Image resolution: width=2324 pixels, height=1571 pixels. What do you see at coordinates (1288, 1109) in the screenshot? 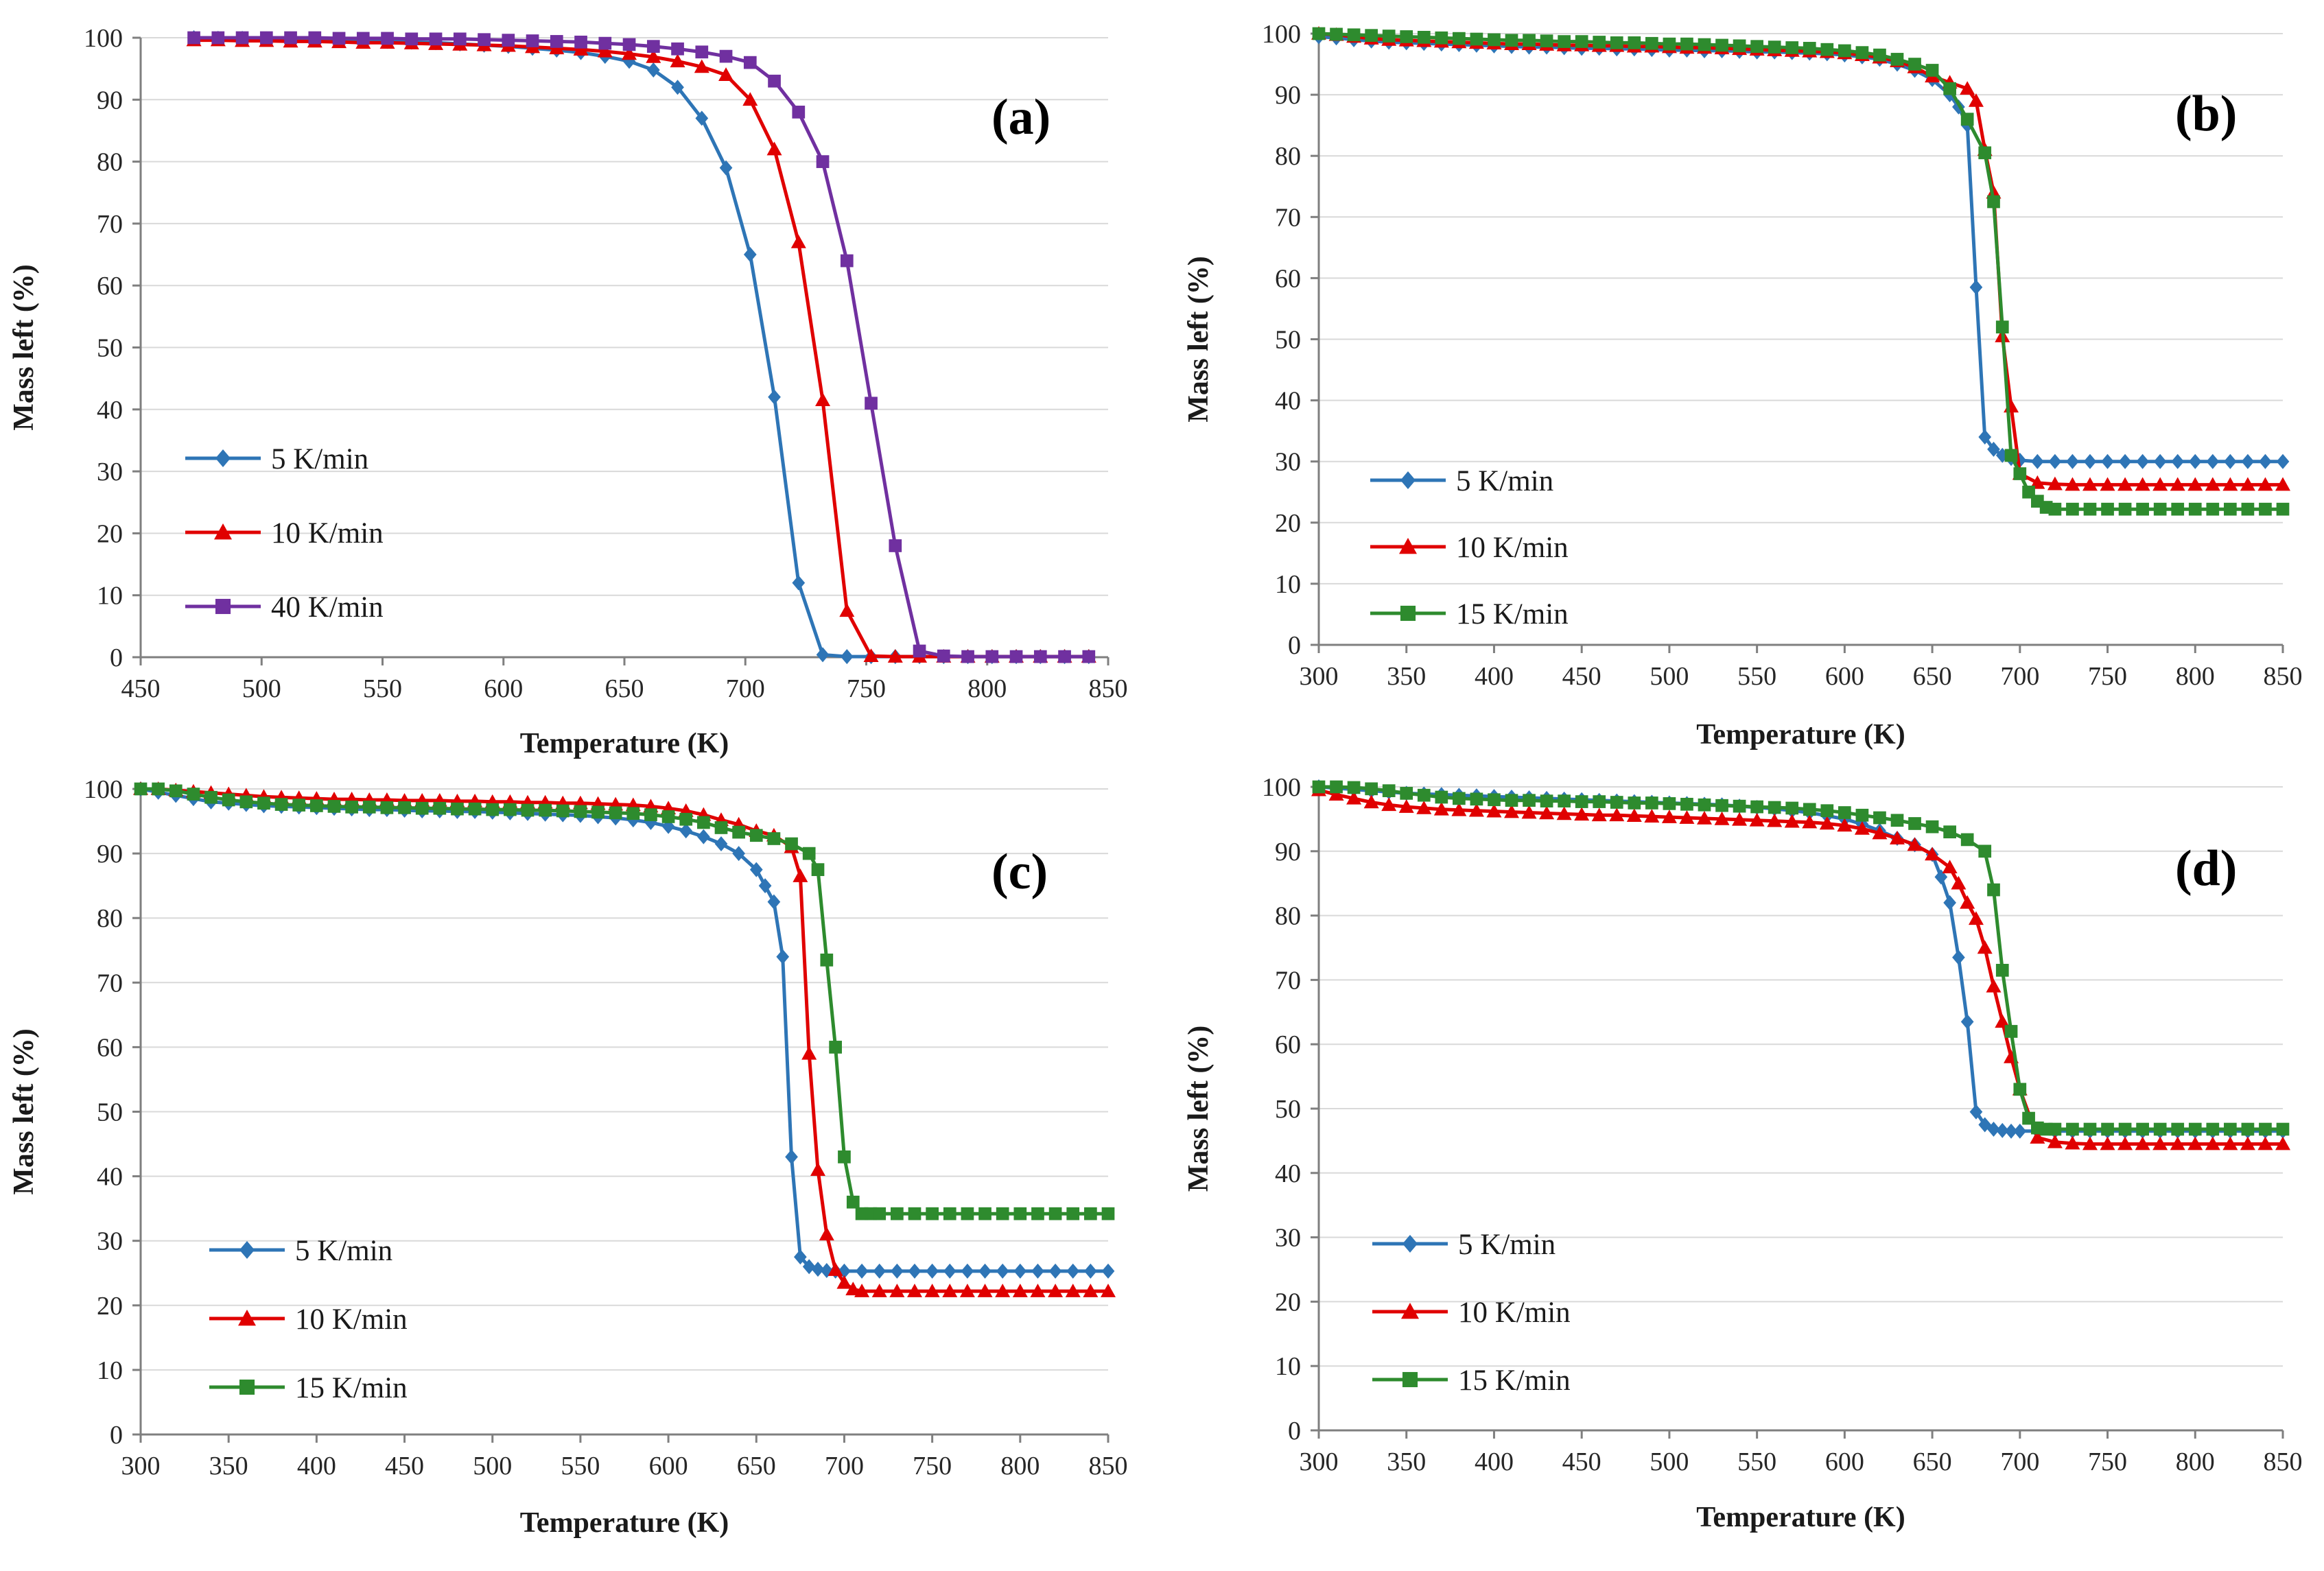
I see `y-tick-label: 50` at bounding box center [1288, 1109].